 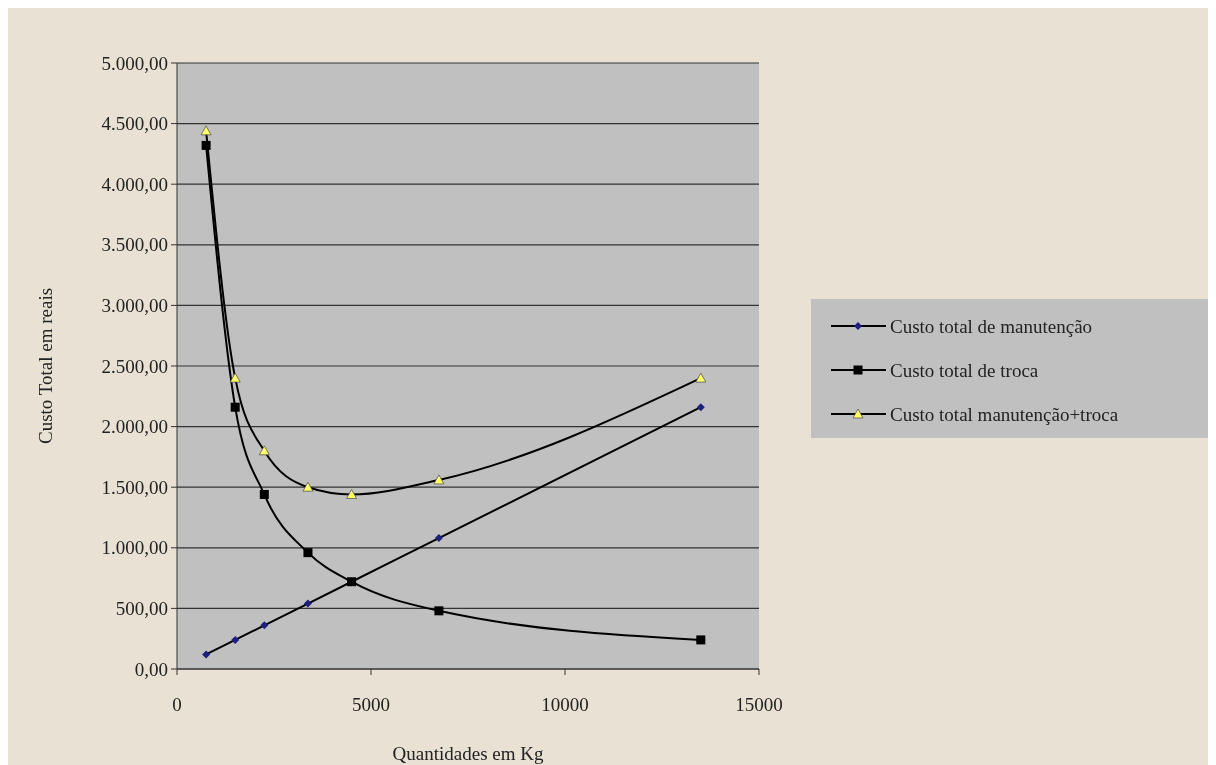 What do you see at coordinates (371, 704) in the screenshot?
I see `x-tick-label: 5000` at bounding box center [371, 704].